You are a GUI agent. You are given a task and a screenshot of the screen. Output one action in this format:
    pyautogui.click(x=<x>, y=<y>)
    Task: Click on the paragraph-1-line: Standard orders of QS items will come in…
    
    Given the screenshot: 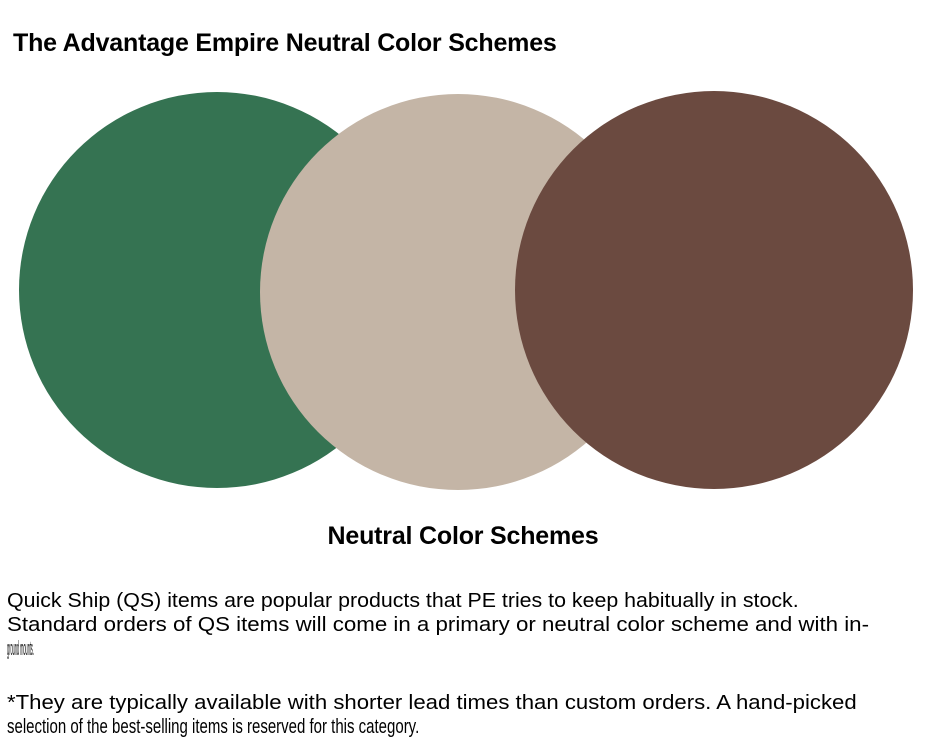 What is the action you would take?
    pyautogui.click(x=438, y=625)
    